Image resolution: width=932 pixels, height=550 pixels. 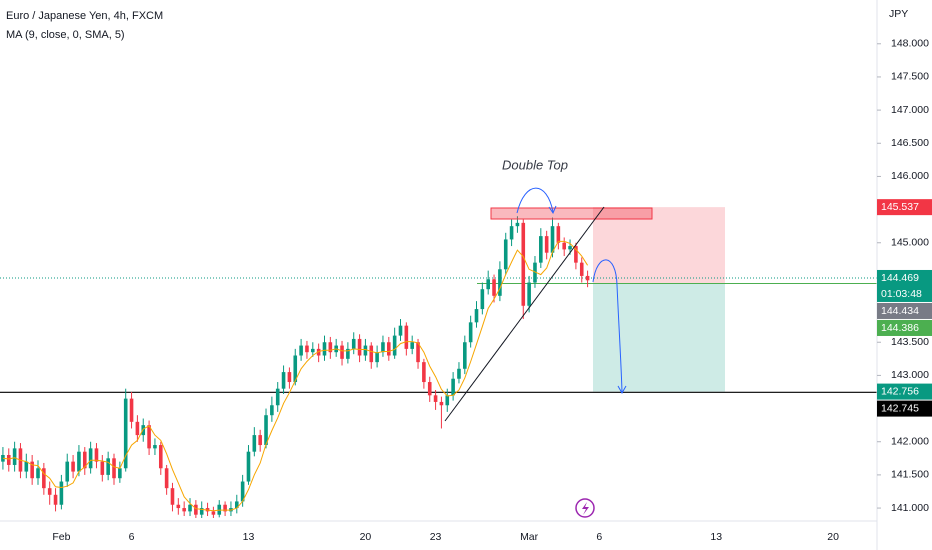 What do you see at coordinates (898, 14) in the screenshot?
I see `currency: JPY` at bounding box center [898, 14].